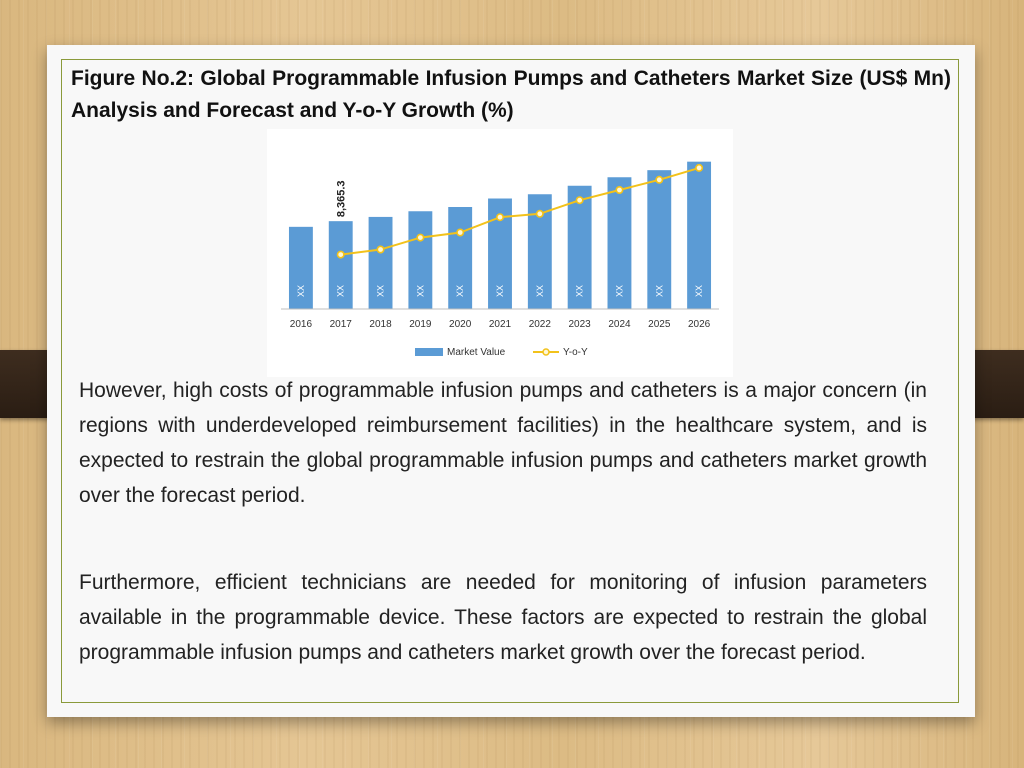  Describe the element at coordinates (420, 237) in the screenshot. I see `yoy-point-2019` at that location.